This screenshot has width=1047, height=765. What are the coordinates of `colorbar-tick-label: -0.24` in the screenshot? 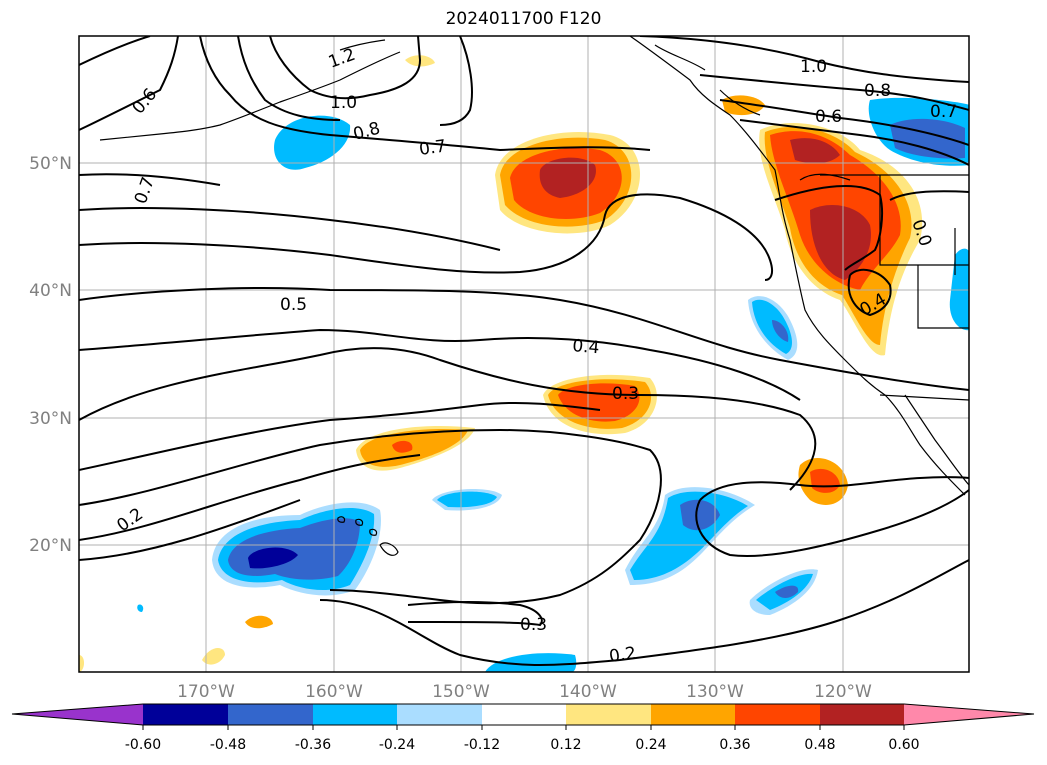 It's located at (397, 745).